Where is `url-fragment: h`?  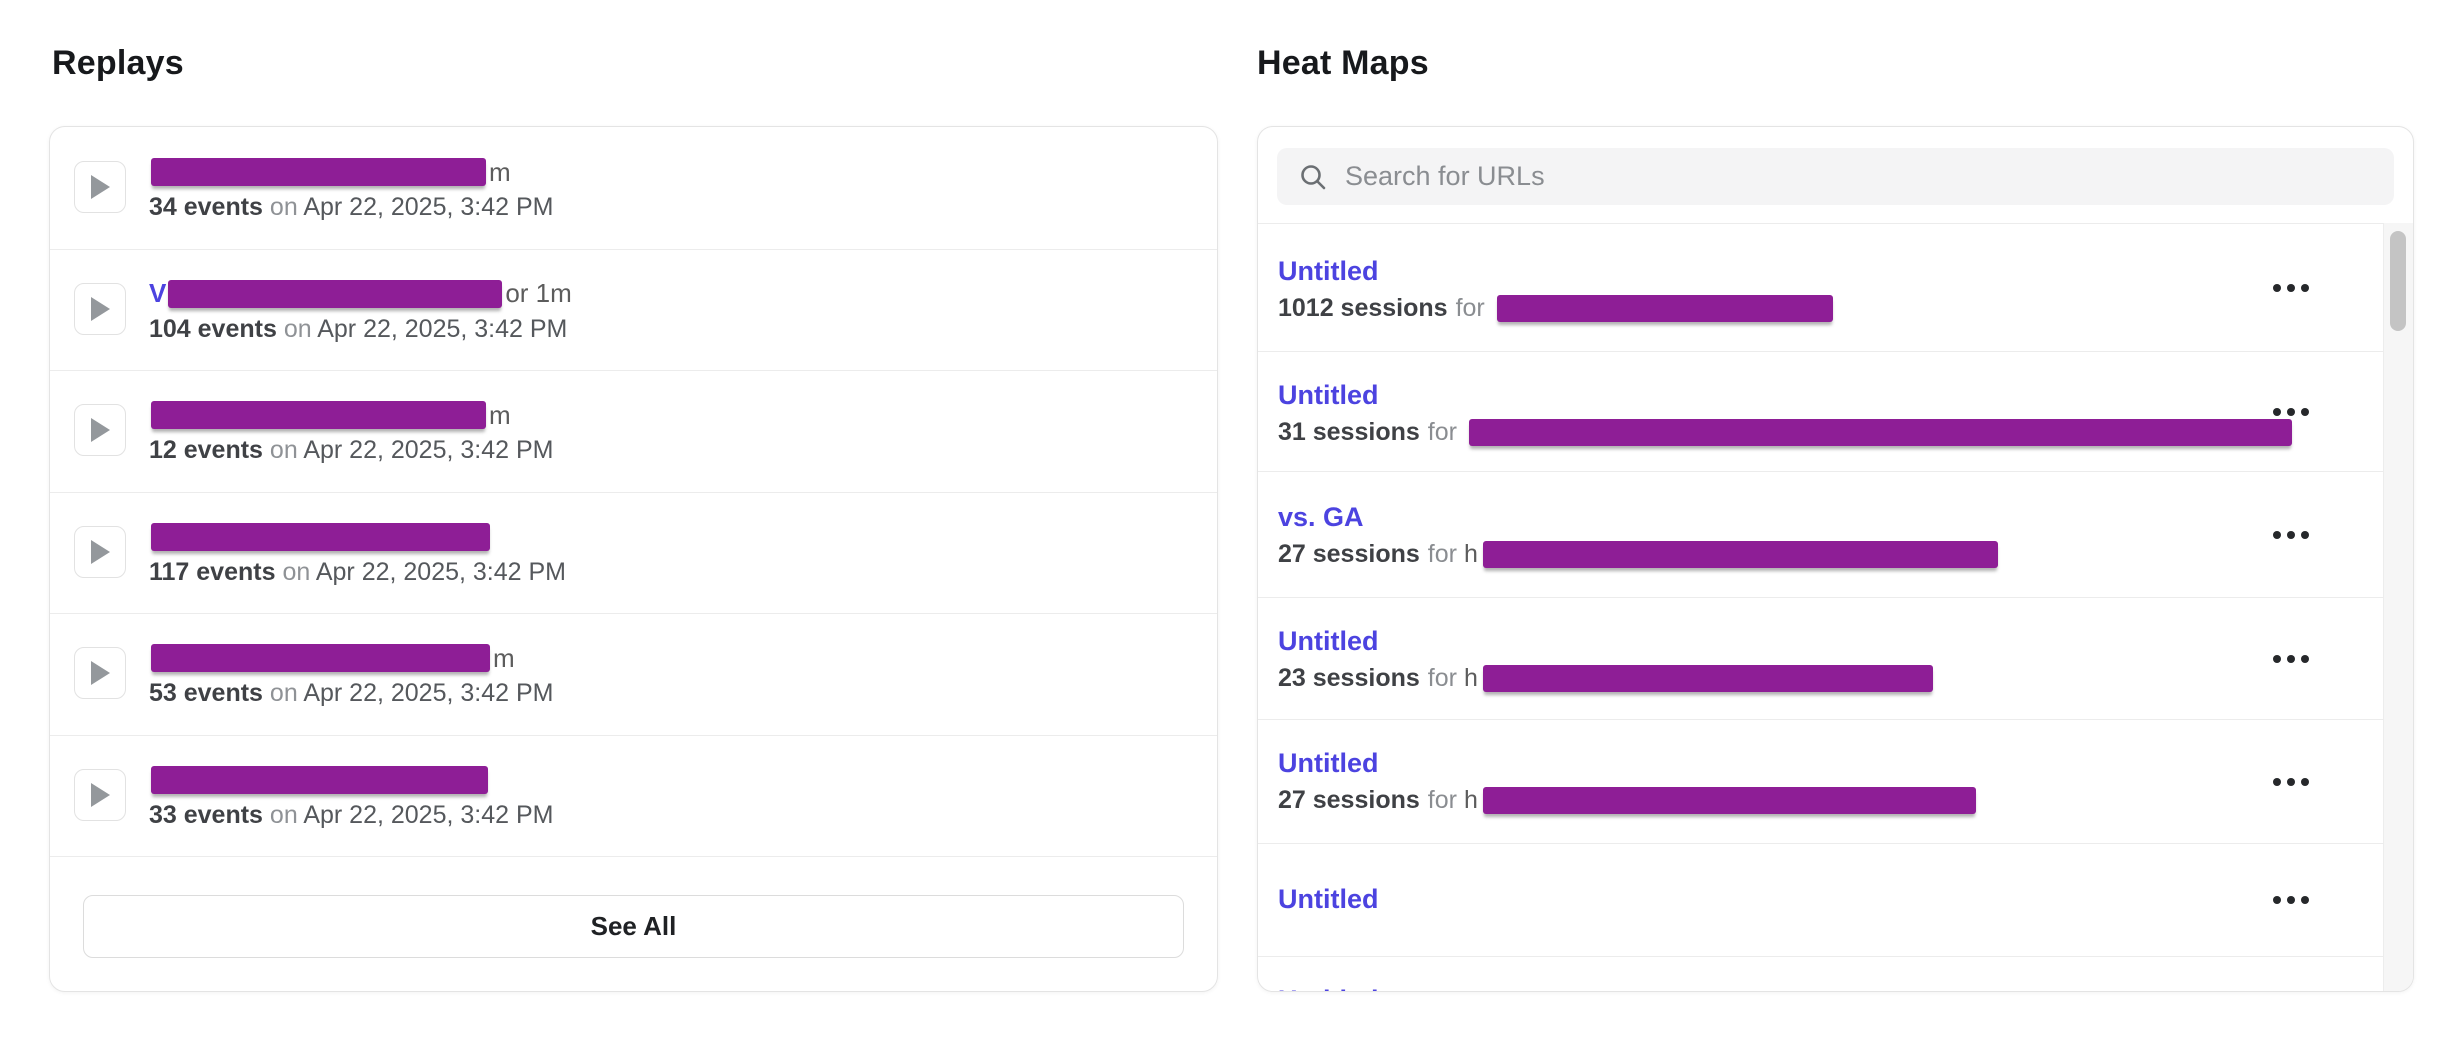
url-fragment: h is located at coordinates (1470, 800).